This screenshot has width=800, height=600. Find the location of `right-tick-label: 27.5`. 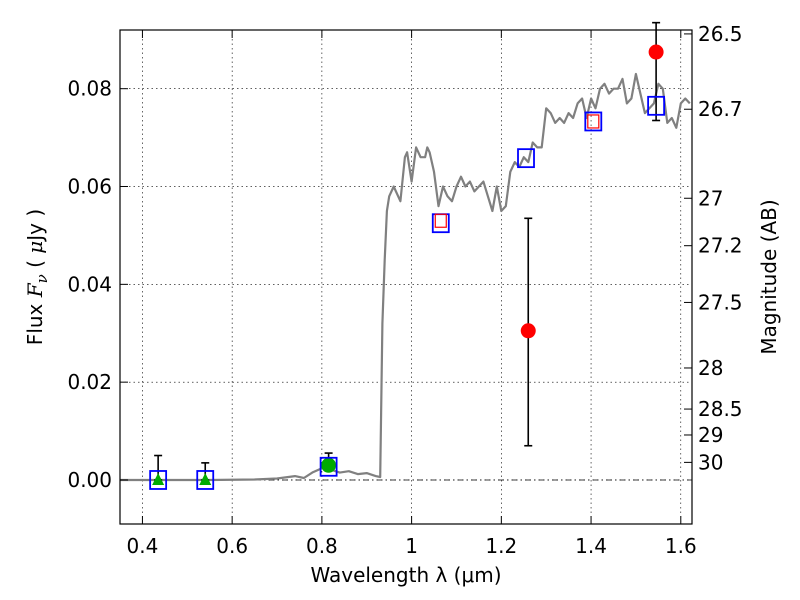

right-tick-label: 27.5 is located at coordinates (720, 302).